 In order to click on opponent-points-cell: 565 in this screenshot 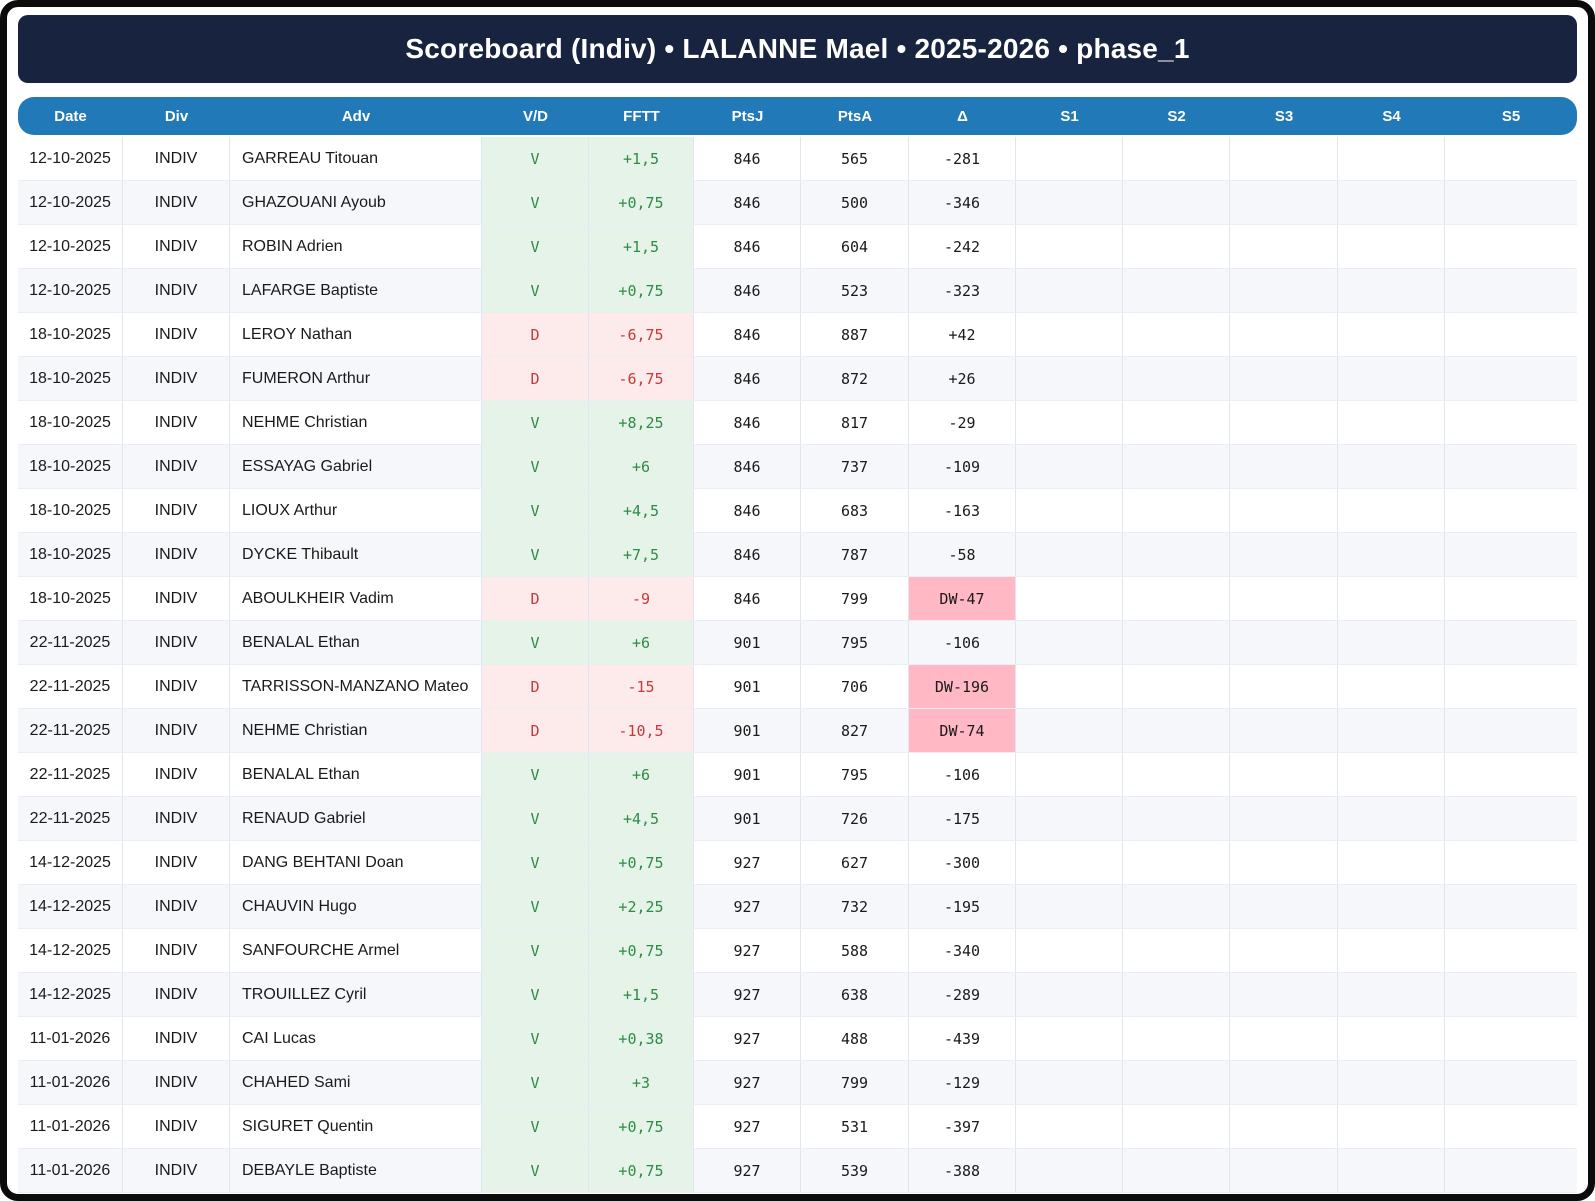, I will do `click(855, 158)`.